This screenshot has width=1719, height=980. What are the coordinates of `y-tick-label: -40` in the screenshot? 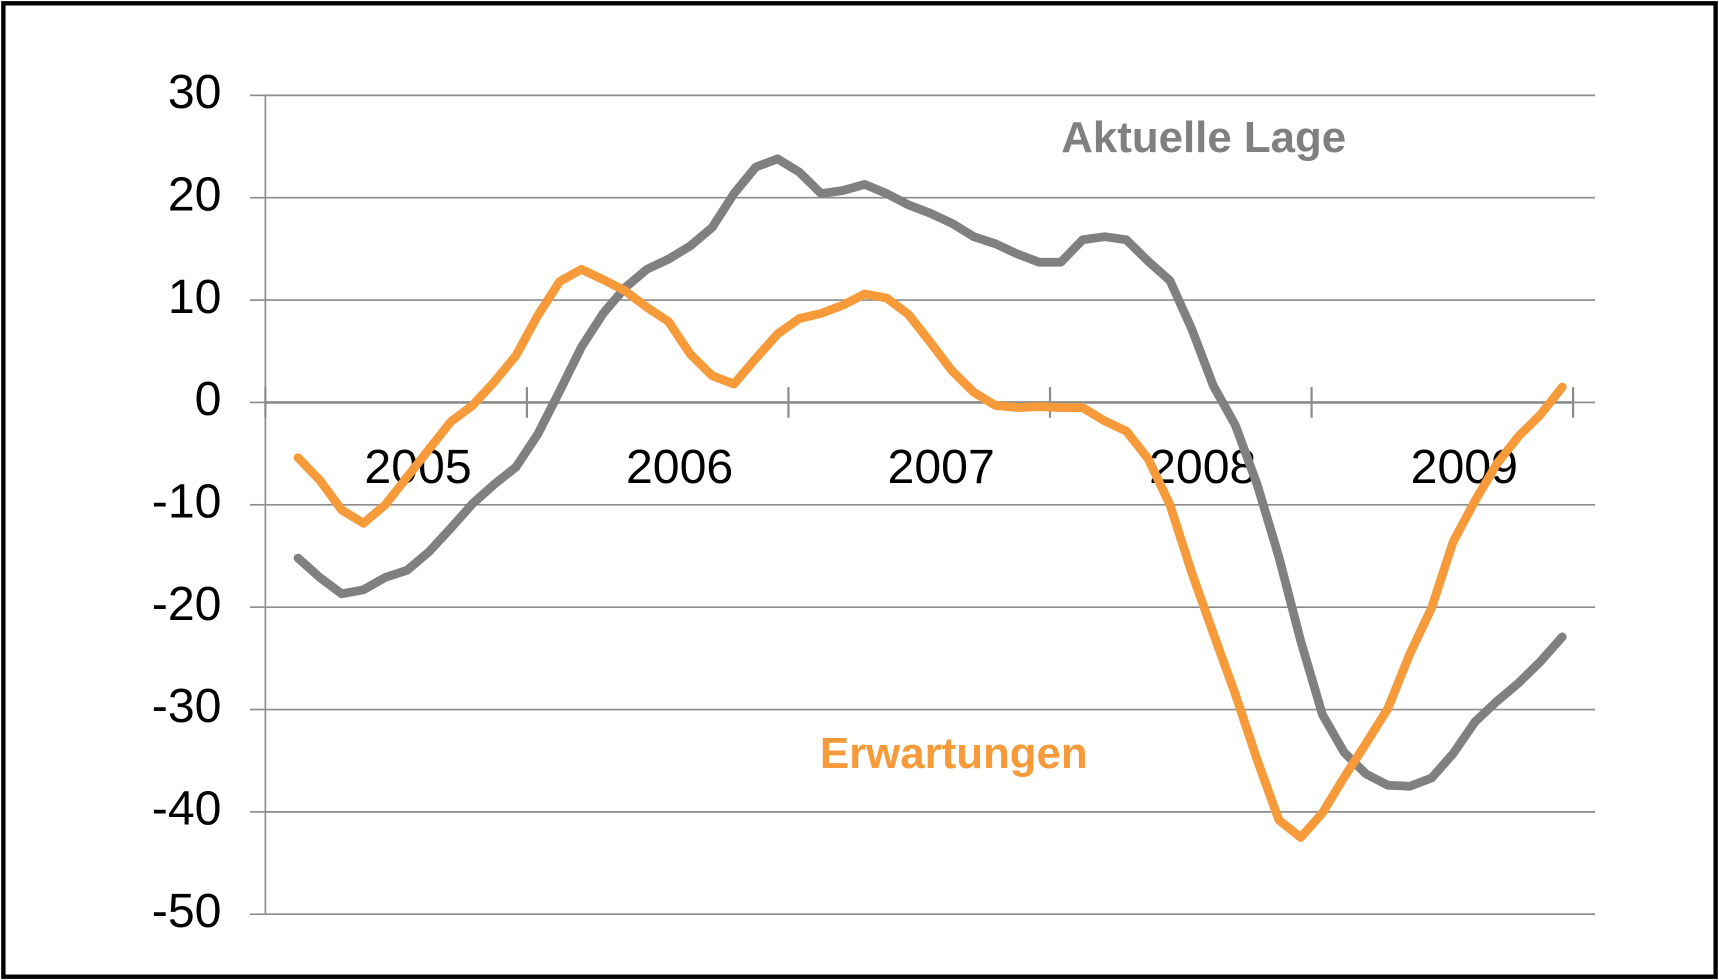 It's located at (187, 809).